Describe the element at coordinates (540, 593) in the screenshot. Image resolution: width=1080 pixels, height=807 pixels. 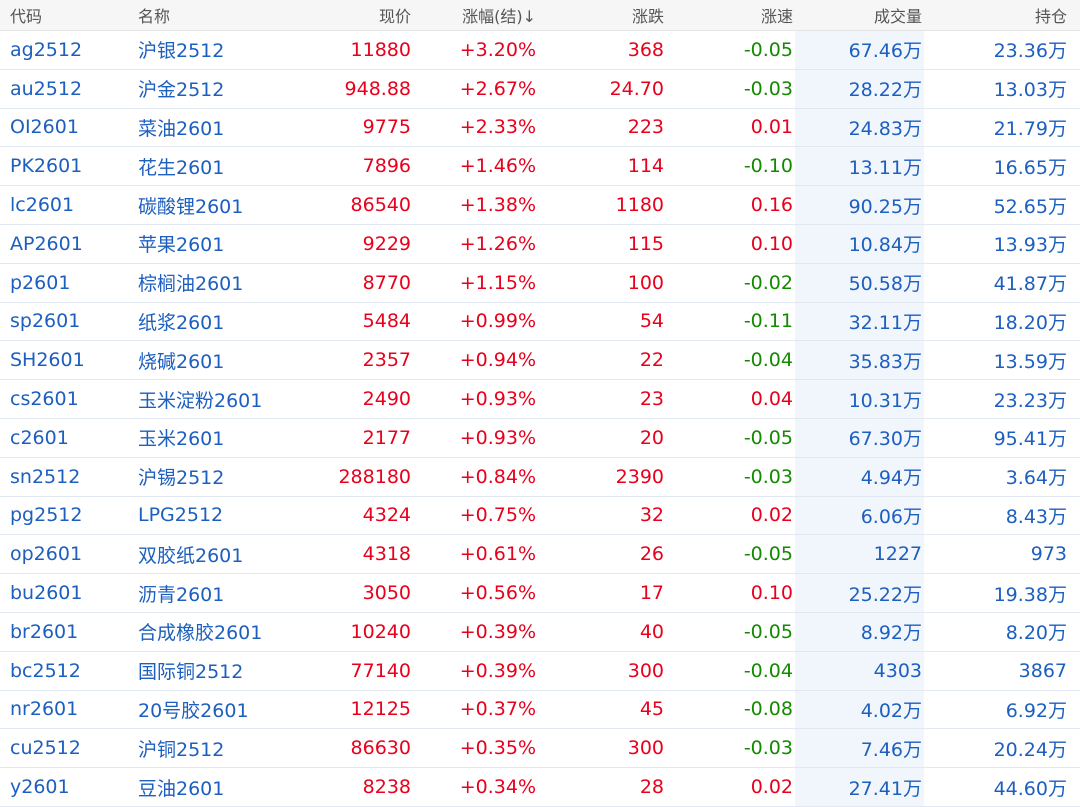
I see `table-row: bu2601 沥青2601 3050 +0.56% 17 0.10 25.22万 19.38万` at that location.